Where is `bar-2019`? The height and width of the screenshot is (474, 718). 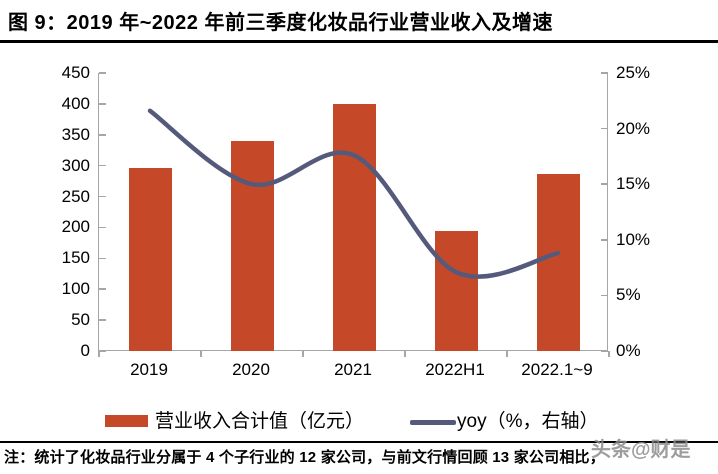 bar-2019 is located at coordinates (150, 259).